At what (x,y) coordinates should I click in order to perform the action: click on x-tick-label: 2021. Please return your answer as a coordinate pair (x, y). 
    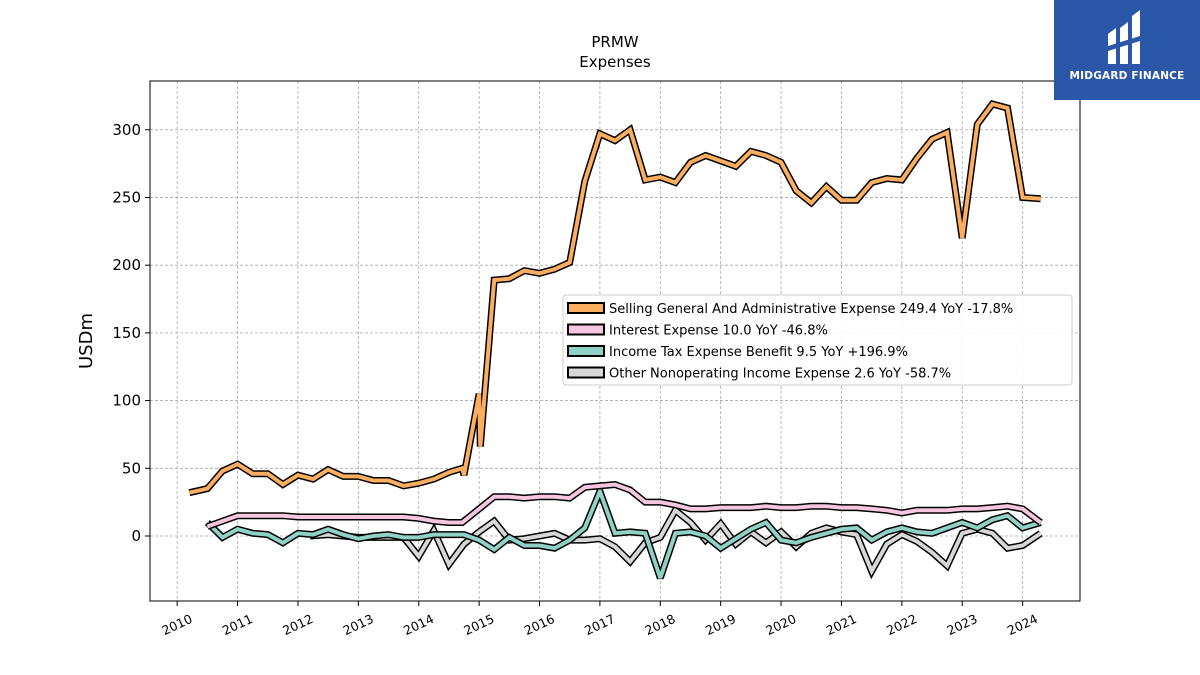
    Looking at the image, I should click on (841, 624).